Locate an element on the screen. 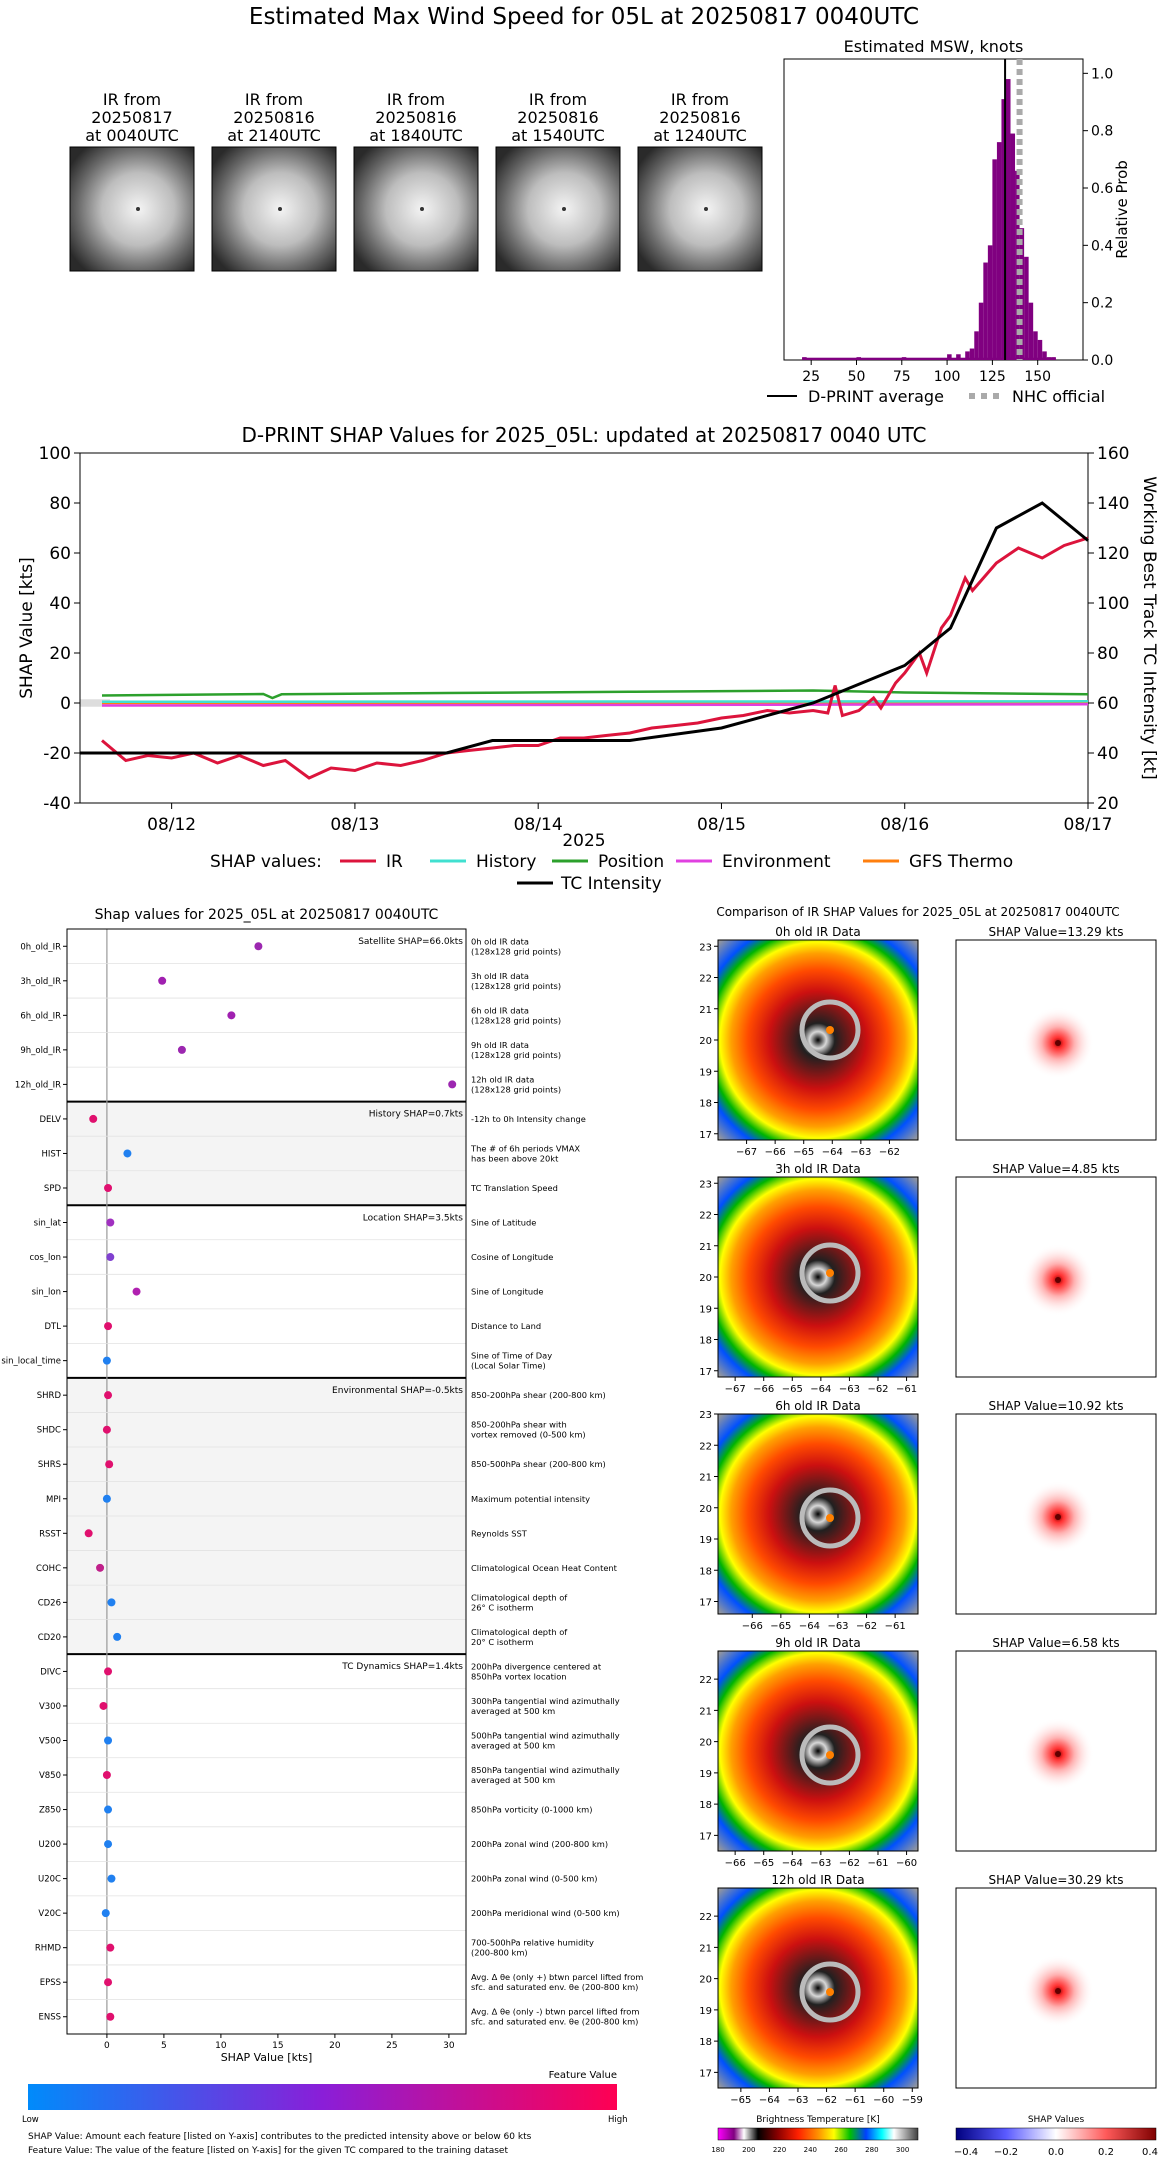 The width and height of the screenshot is (1168, 2158). x-tick-label: −66 is located at coordinates (763, 1389).